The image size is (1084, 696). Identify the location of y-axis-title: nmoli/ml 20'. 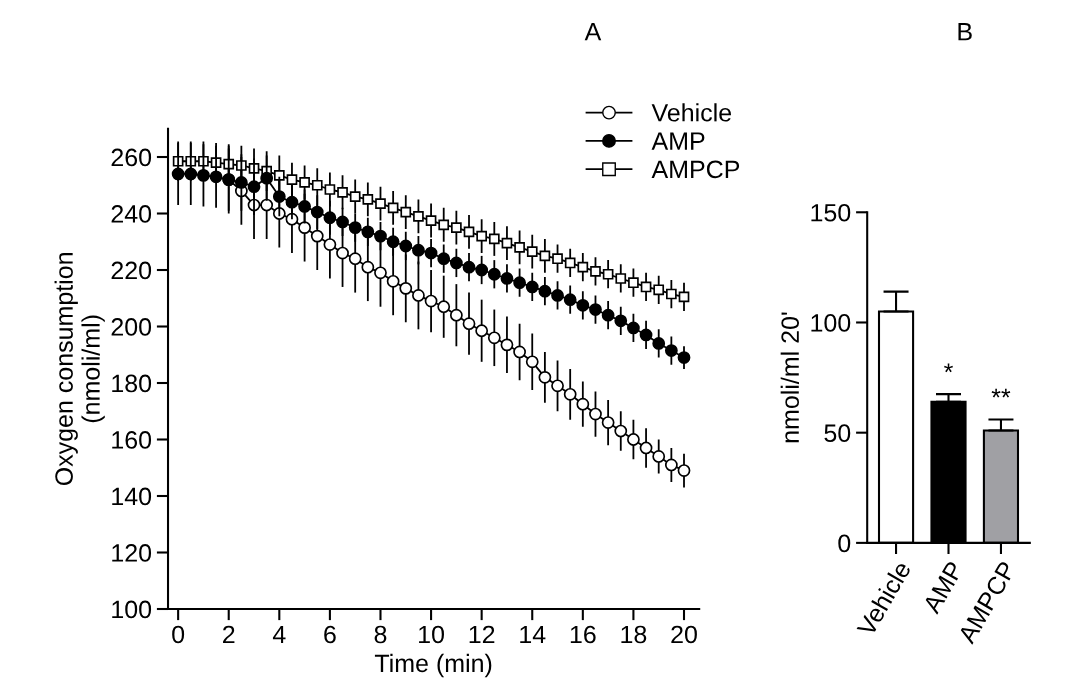
(790, 377).